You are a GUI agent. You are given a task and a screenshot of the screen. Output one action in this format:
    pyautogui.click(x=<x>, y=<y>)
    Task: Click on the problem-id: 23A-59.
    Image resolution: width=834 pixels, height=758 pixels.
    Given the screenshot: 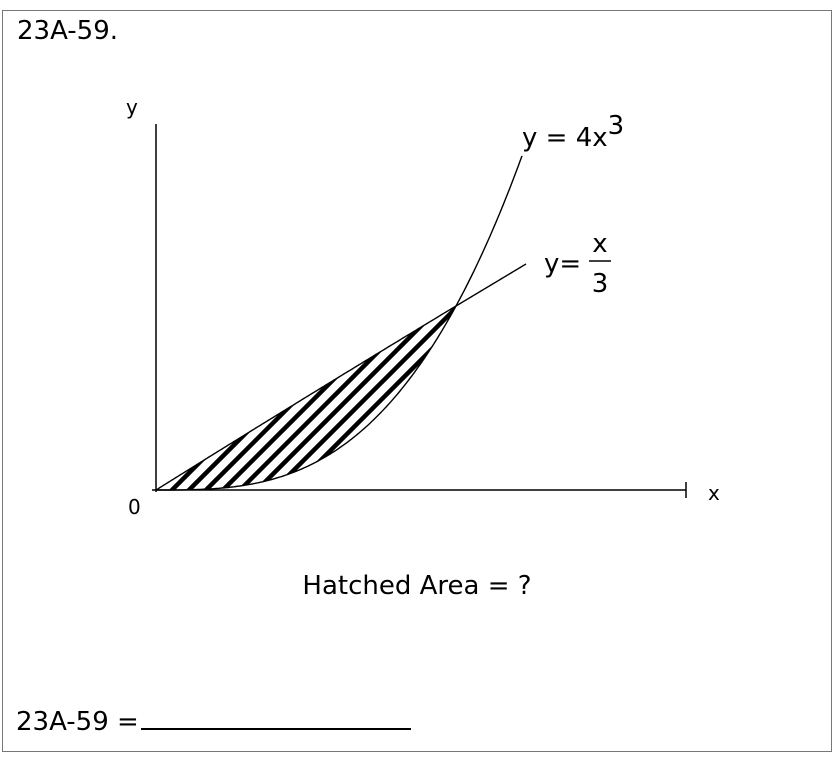 What is the action you would take?
    pyautogui.click(x=68, y=31)
    